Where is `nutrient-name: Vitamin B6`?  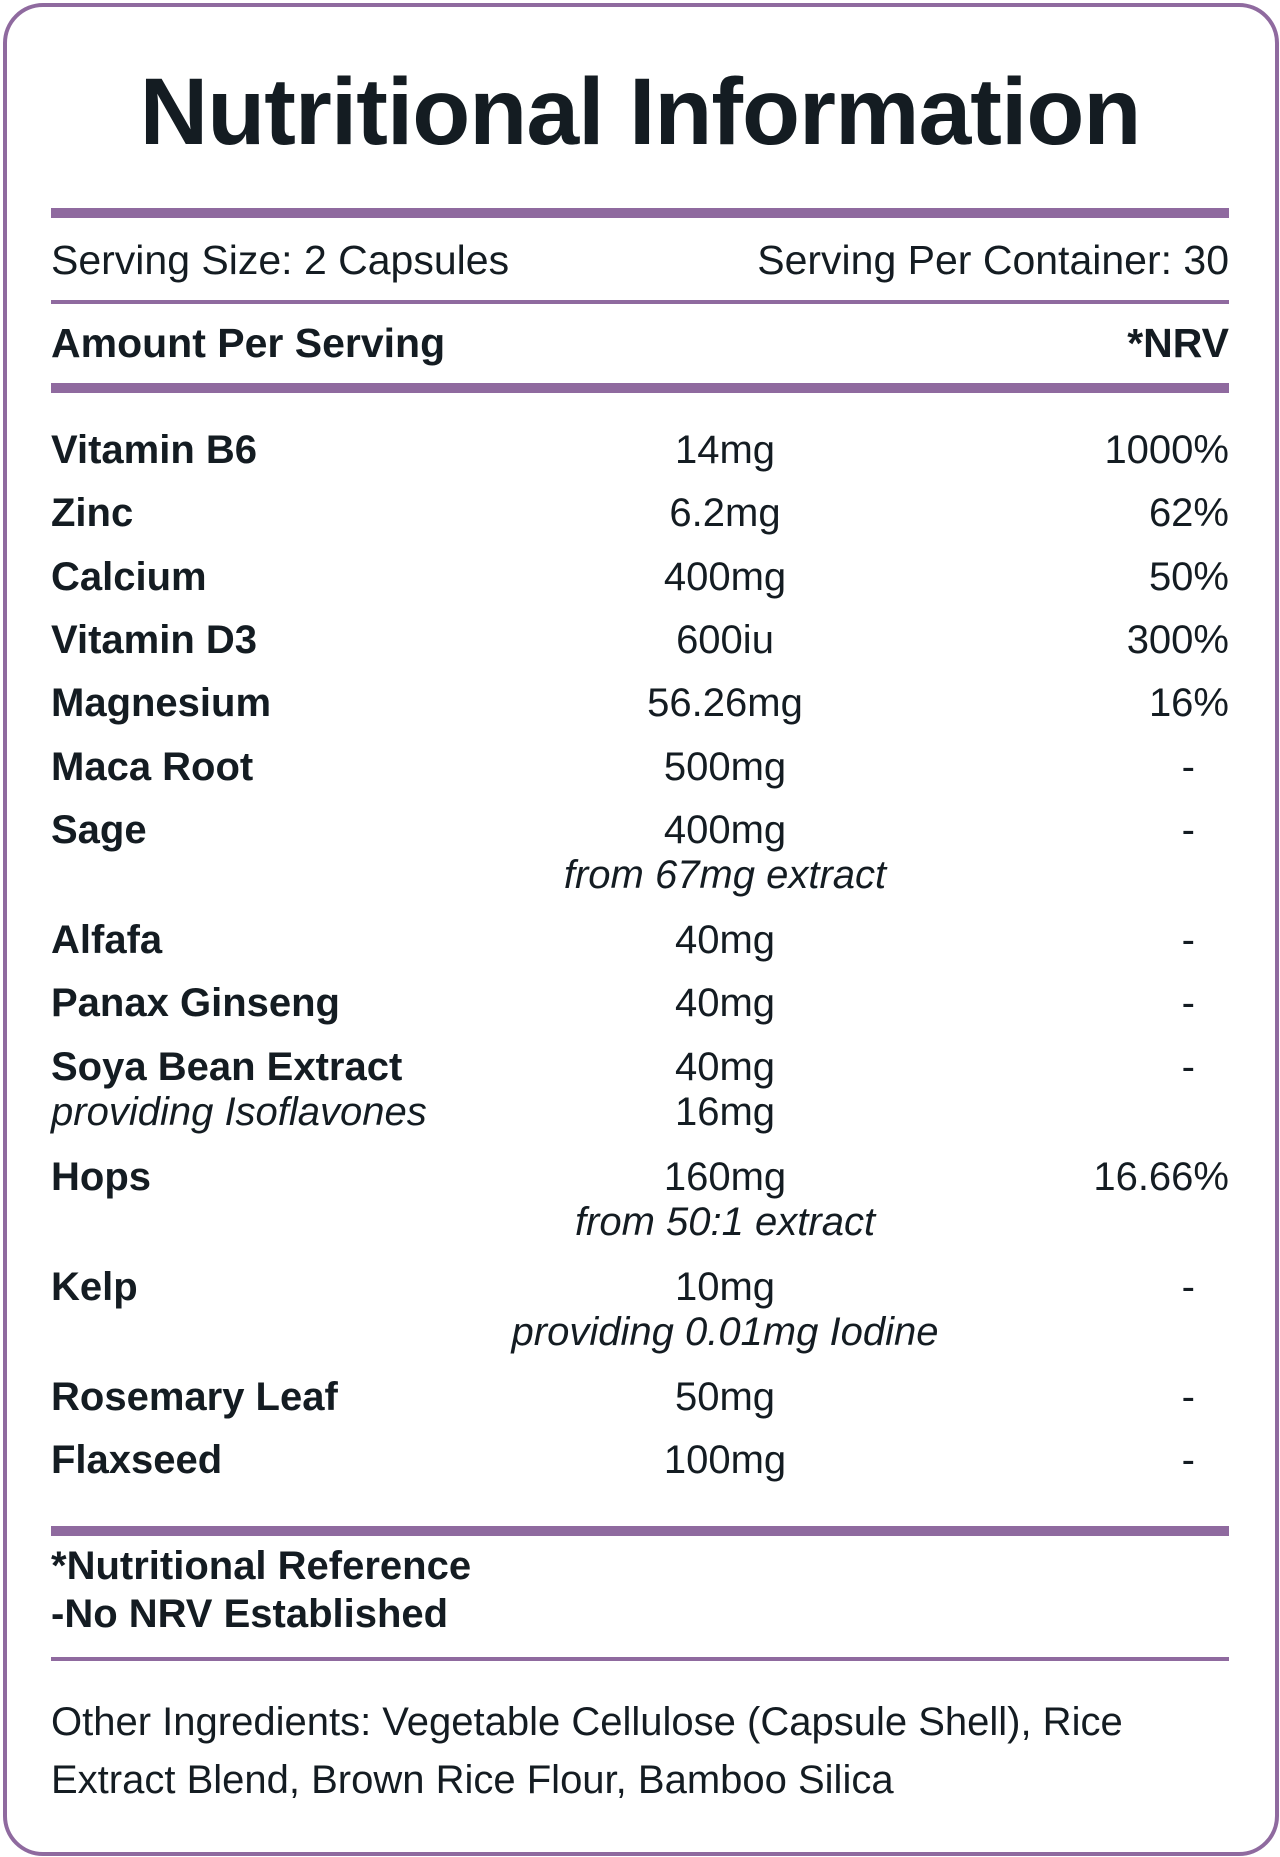
nutrient-name: Vitamin B6 is located at coordinates (154, 450).